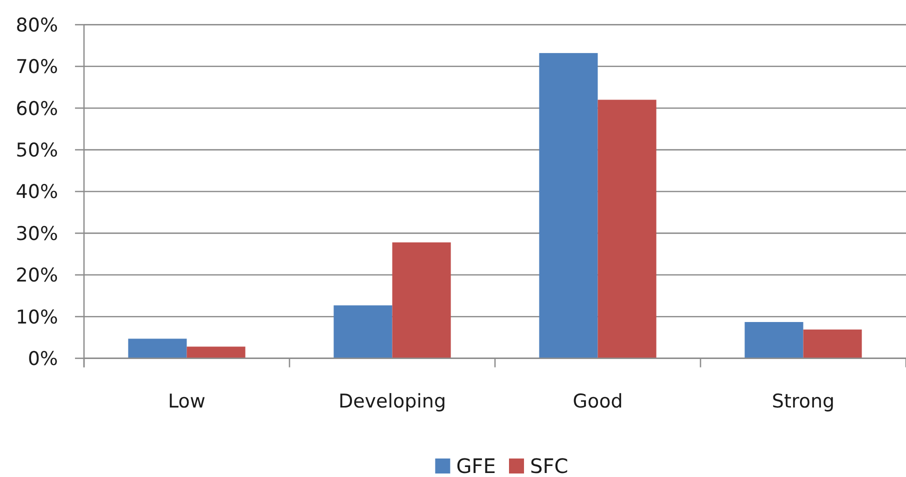 Image resolution: width=906 pixels, height=477 pixels. What do you see at coordinates (803, 401) in the screenshot?
I see `x-tick-label: Strong` at bounding box center [803, 401].